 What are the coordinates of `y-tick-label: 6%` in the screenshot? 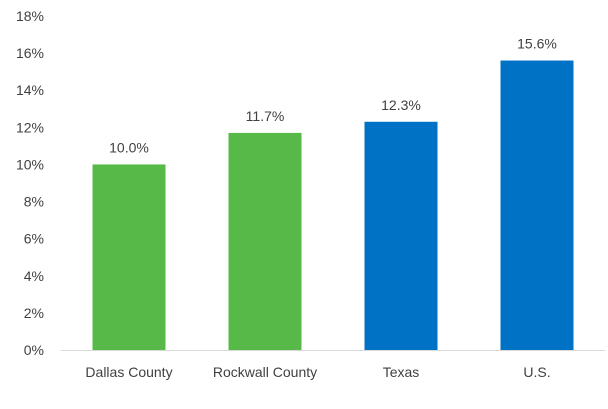 It's located at (34, 239).